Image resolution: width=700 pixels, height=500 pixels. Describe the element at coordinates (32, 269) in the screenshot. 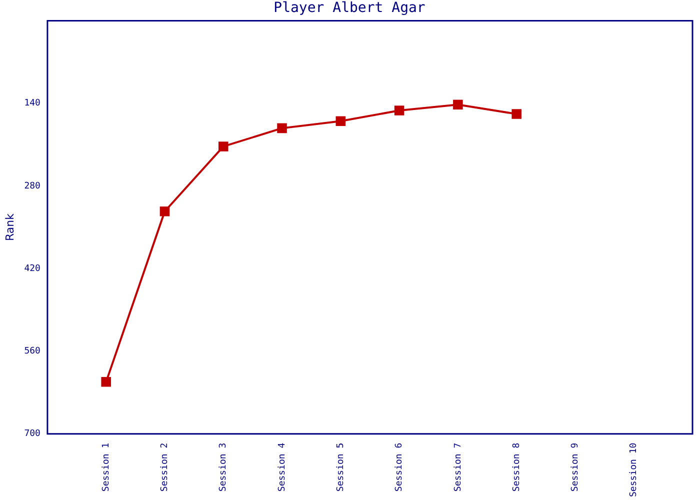

I see `y-tick-label: 420` at that location.